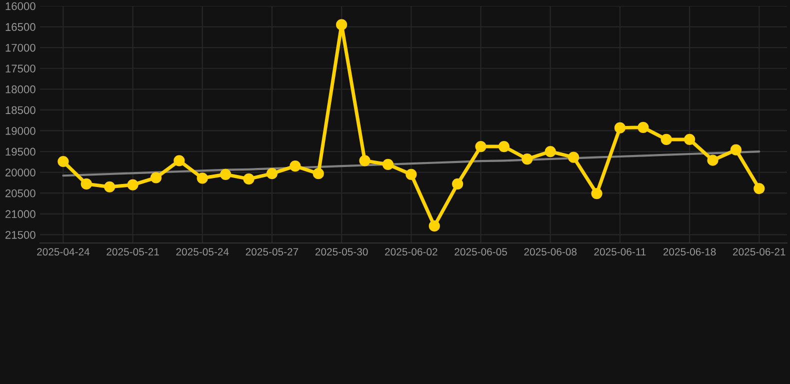  Describe the element at coordinates (21, 234) in the screenshot. I see `y-tick-label: 21500` at that location.